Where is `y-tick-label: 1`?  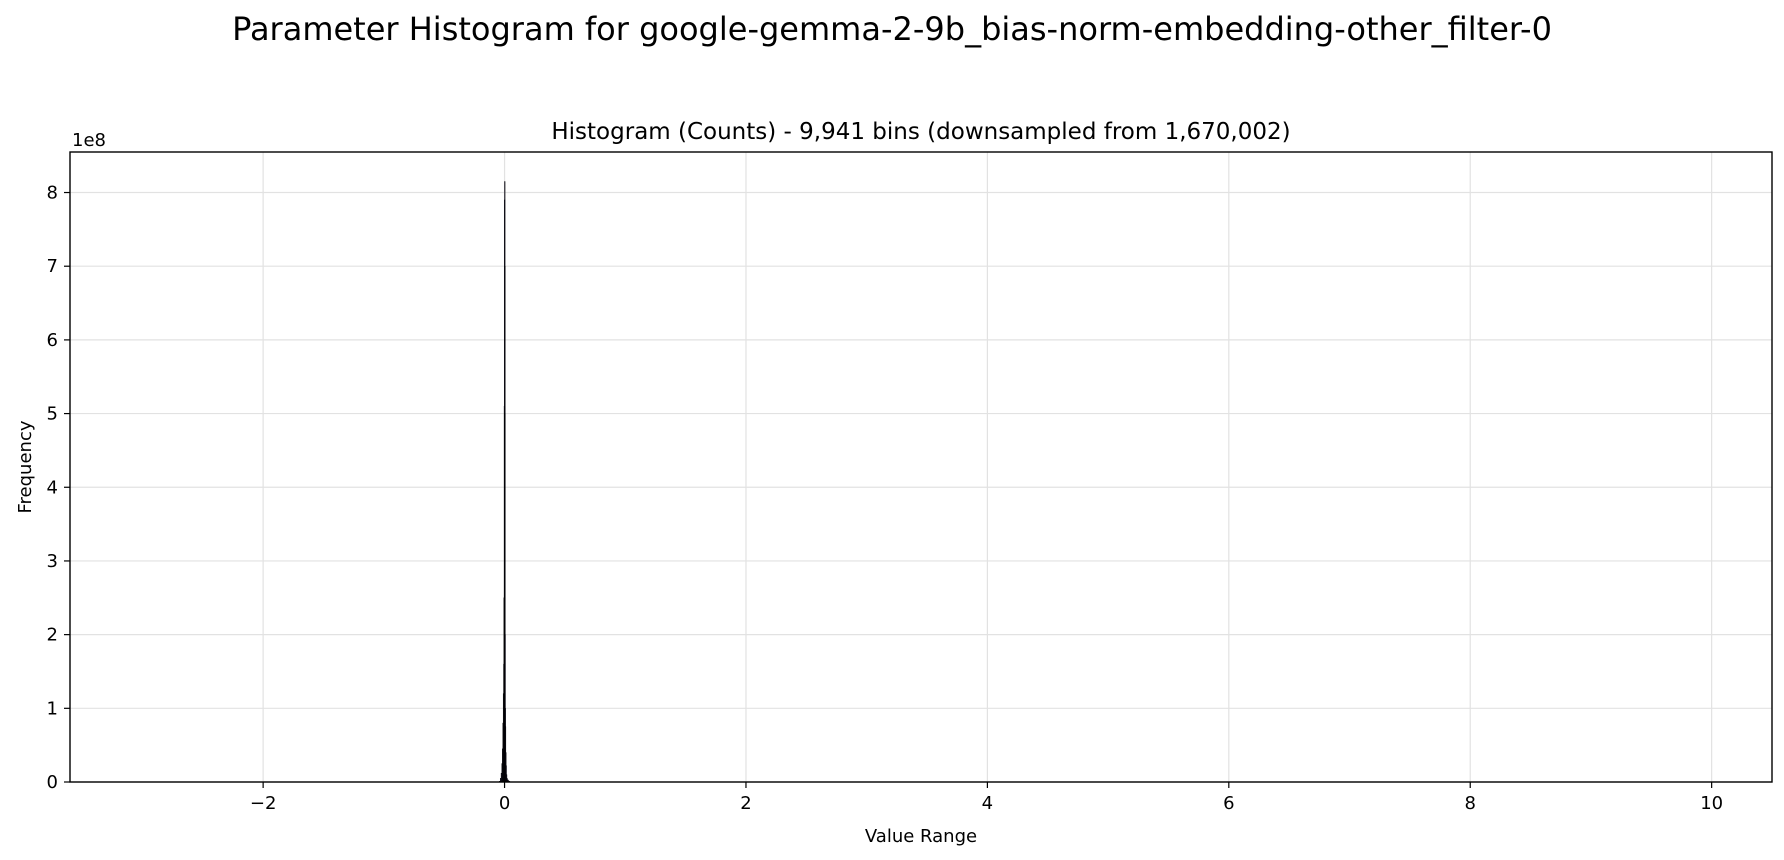 y-tick-label: 1 is located at coordinates (52, 708).